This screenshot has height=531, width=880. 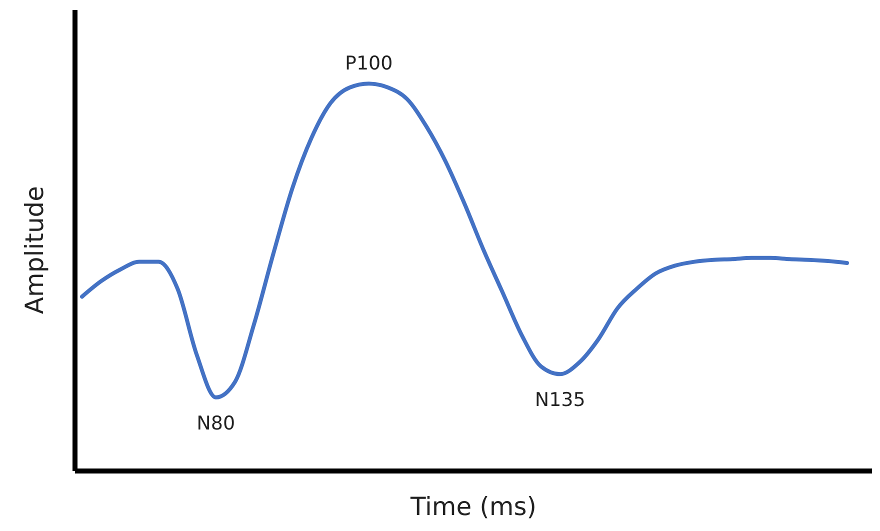 What do you see at coordinates (216, 423) in the screenshot?
I see `annotation: N80` at bounding box center [216, 423].